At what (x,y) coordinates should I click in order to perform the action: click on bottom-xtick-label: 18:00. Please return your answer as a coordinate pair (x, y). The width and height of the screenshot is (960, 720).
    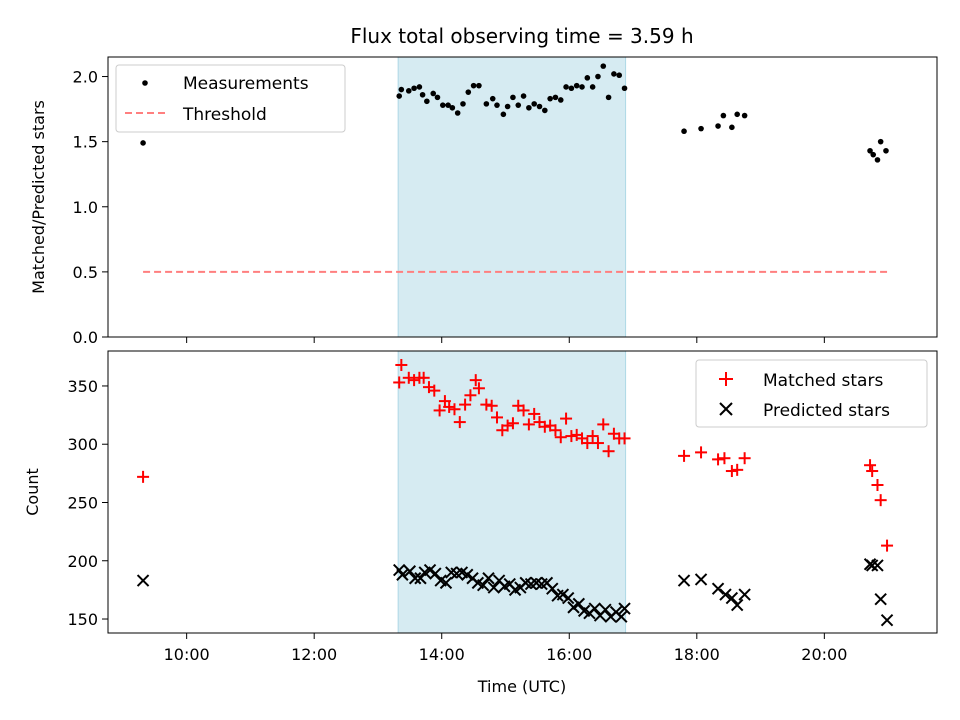
    Looking at the image, I should click on (697, 654).